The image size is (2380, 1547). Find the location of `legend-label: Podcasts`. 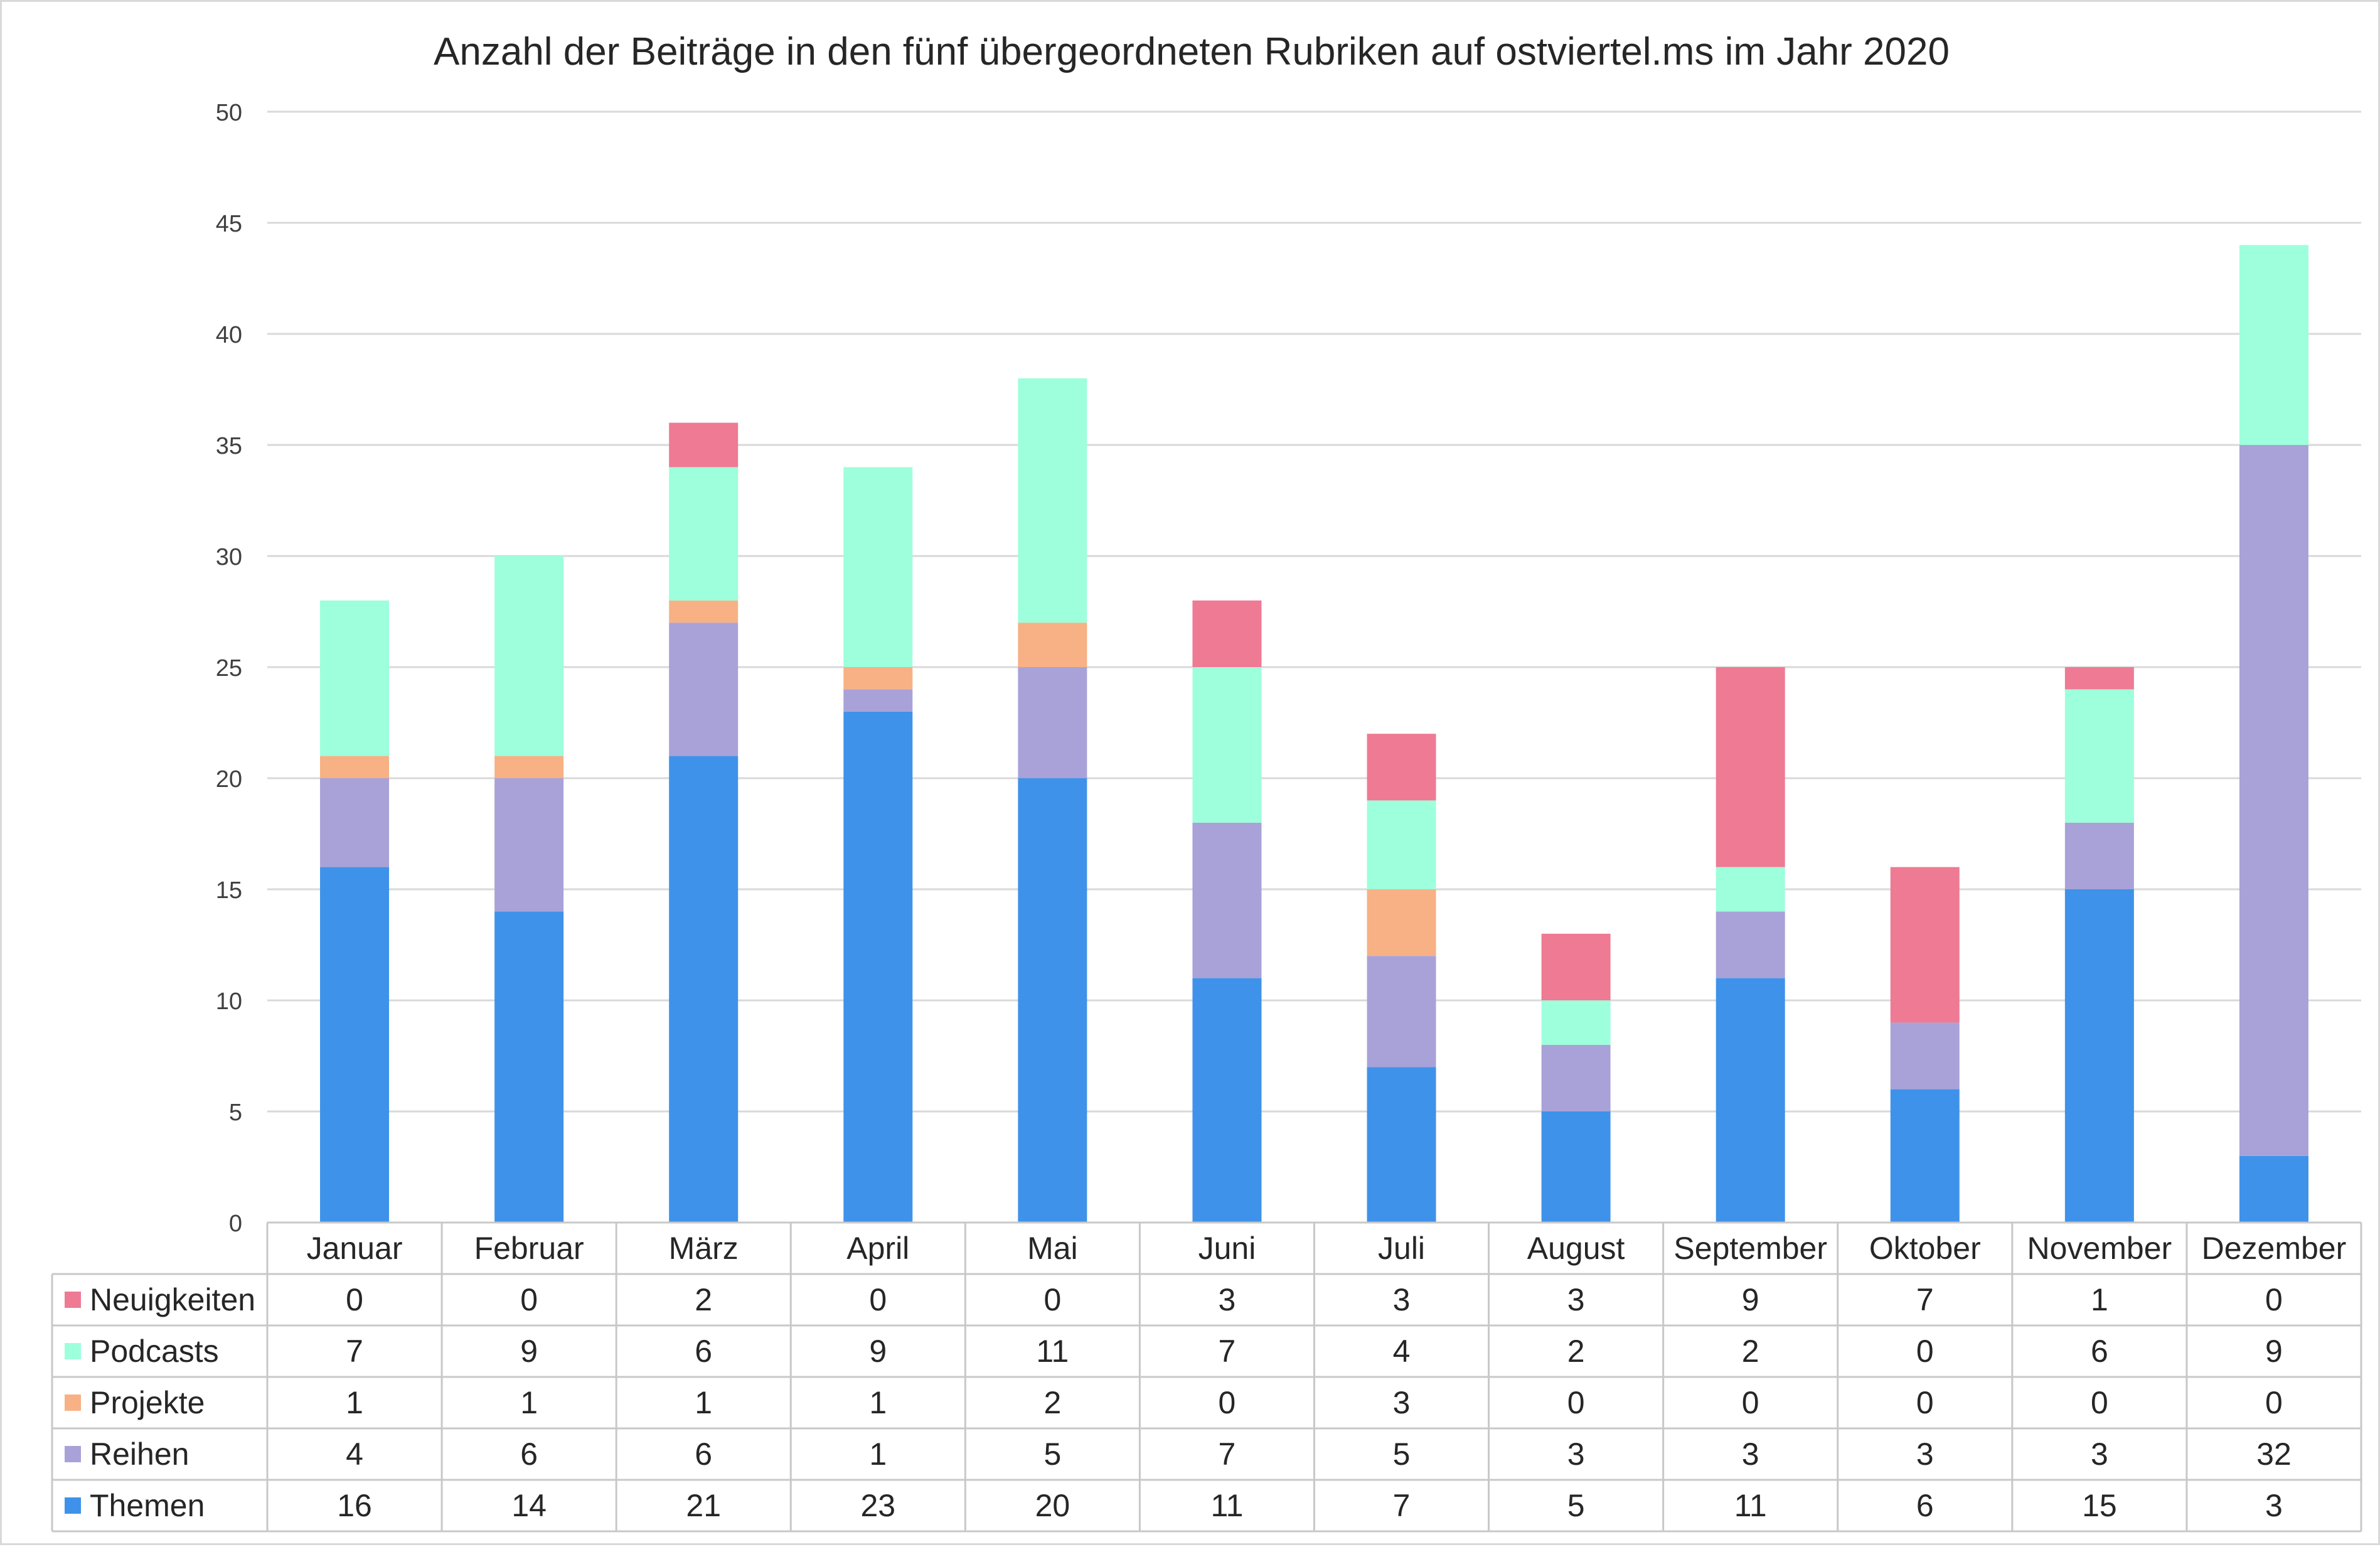

legend-label: Podcasts is located at coordinates (154, 1351).